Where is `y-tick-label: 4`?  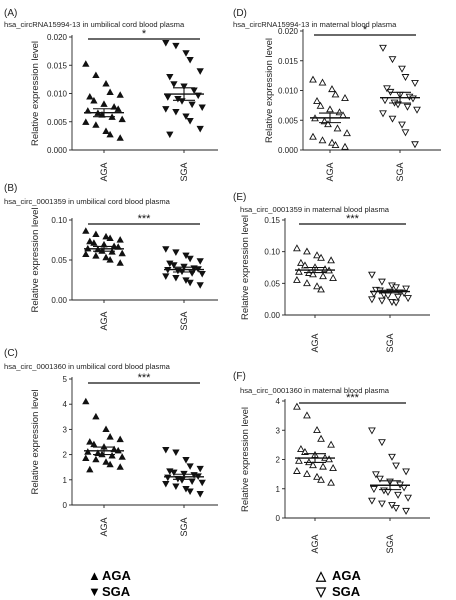
y-tick-label: 4 is located at coordinates (65, 404).